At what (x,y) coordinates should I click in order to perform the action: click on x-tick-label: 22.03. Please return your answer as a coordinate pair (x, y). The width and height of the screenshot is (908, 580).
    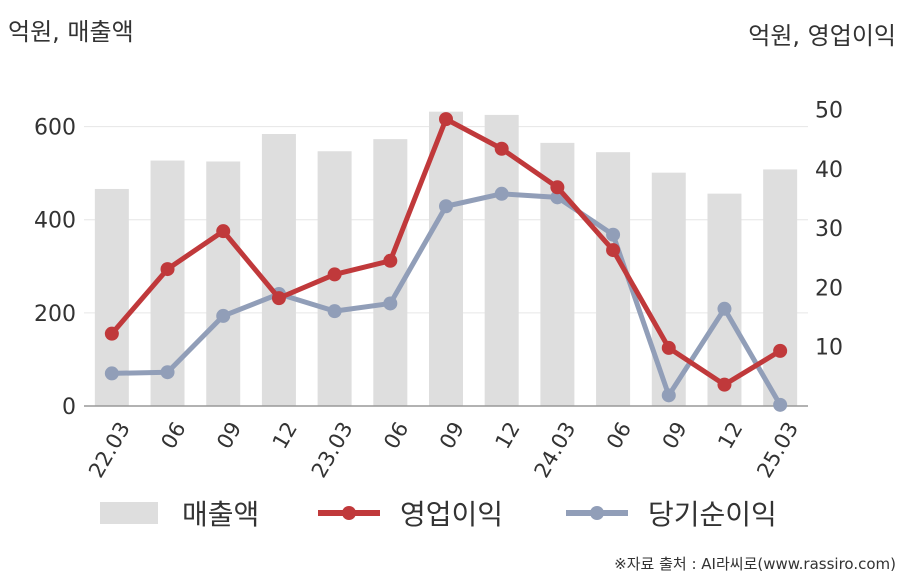
    Looking at the image, I should click on (109, 450).